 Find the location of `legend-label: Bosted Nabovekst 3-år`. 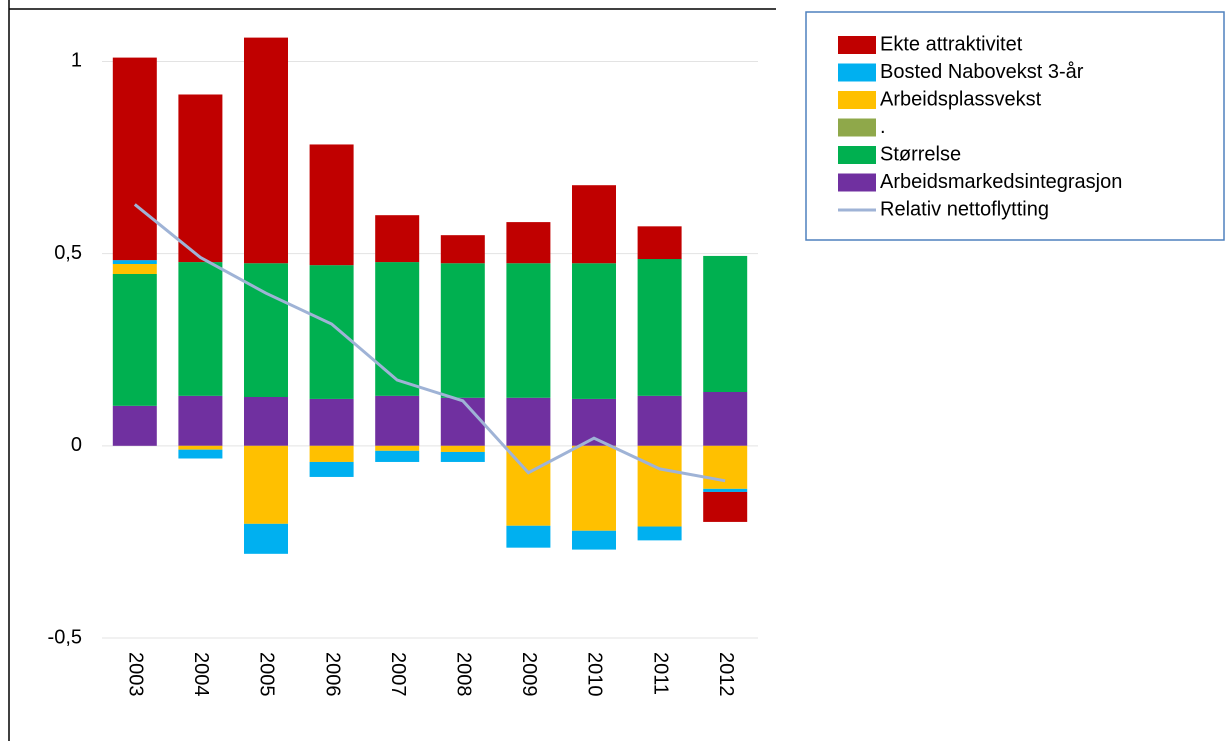

legend-label: Bosted Nabovekst 3-år is located at coordinates (982, 72).